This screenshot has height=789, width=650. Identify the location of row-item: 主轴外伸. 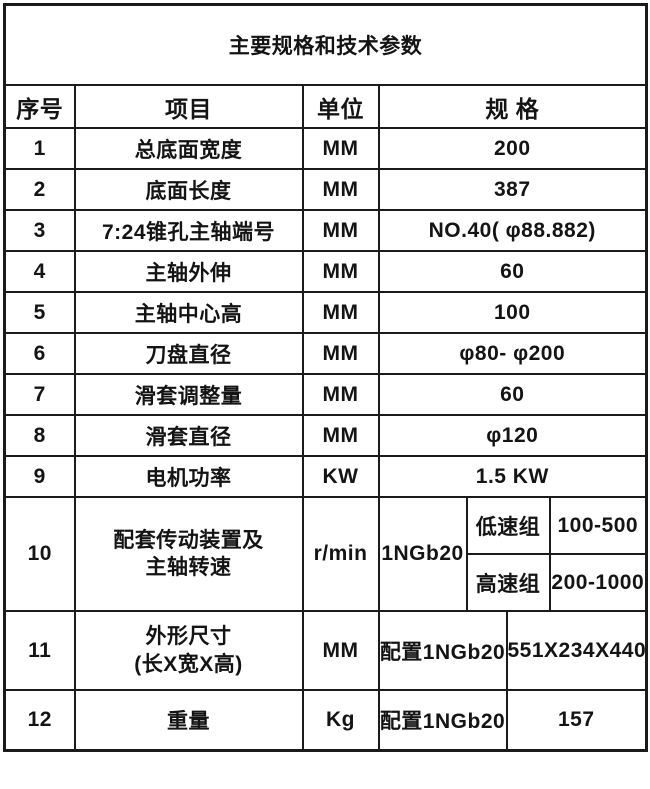
(188, 271).